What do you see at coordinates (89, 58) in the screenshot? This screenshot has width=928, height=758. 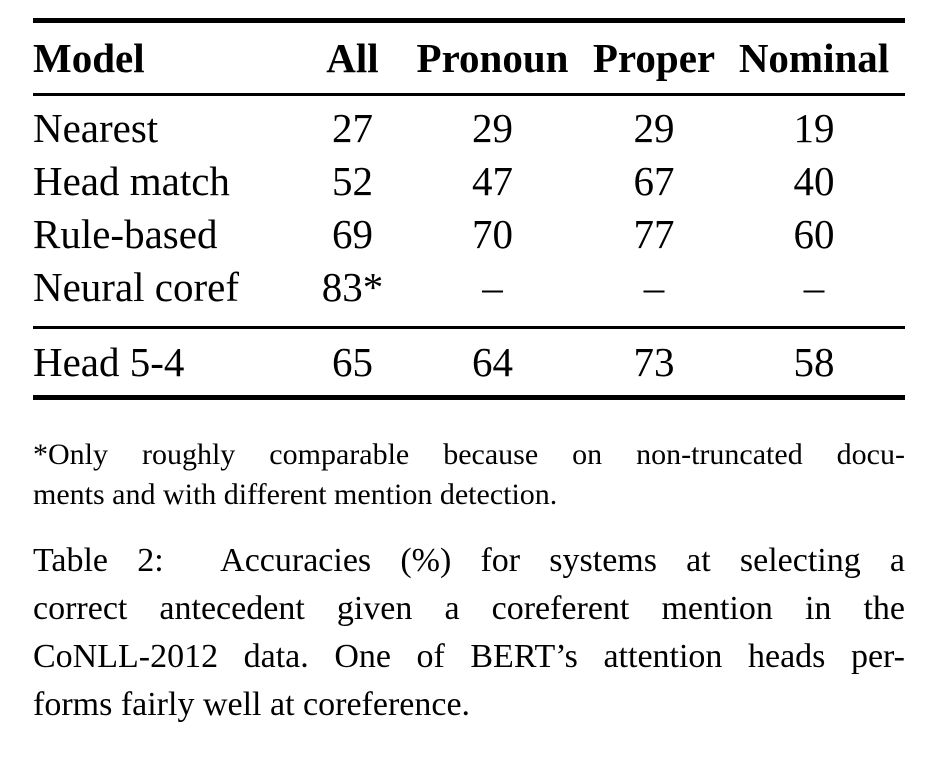 I see `header-cell-model: Model` at bounding box center [89, 58].